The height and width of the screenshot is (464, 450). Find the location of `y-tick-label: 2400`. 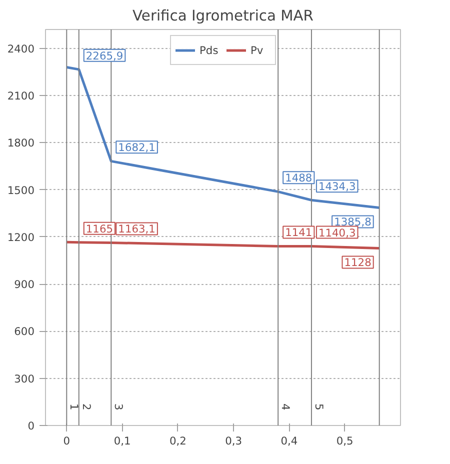

y-tick-label: 2400 is located at coordinates (21, 49).